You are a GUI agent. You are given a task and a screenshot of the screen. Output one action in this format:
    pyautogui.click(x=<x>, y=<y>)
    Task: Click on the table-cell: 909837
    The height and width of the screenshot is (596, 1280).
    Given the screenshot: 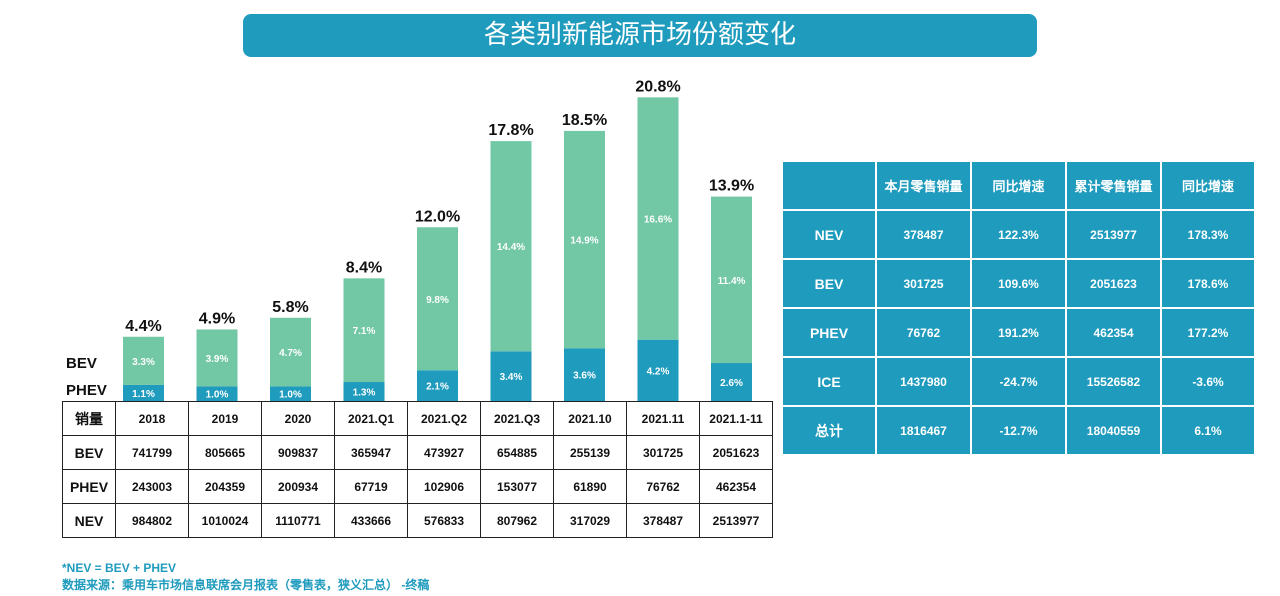 What is the action you would take?
    pyautogui.click(x=298, y=452)
    